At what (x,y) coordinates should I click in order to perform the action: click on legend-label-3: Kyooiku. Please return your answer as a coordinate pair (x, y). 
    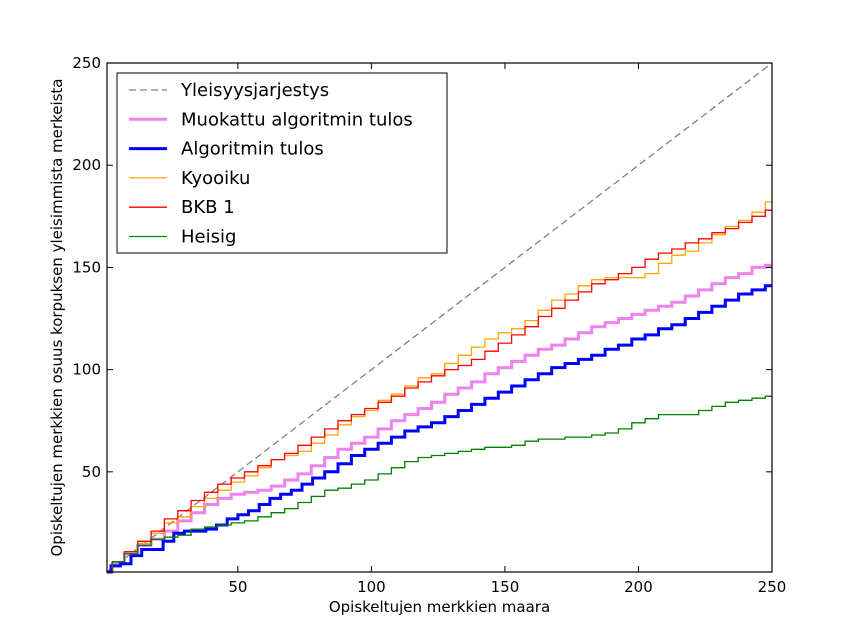
    Looking at the image, I should click on (215, 178).